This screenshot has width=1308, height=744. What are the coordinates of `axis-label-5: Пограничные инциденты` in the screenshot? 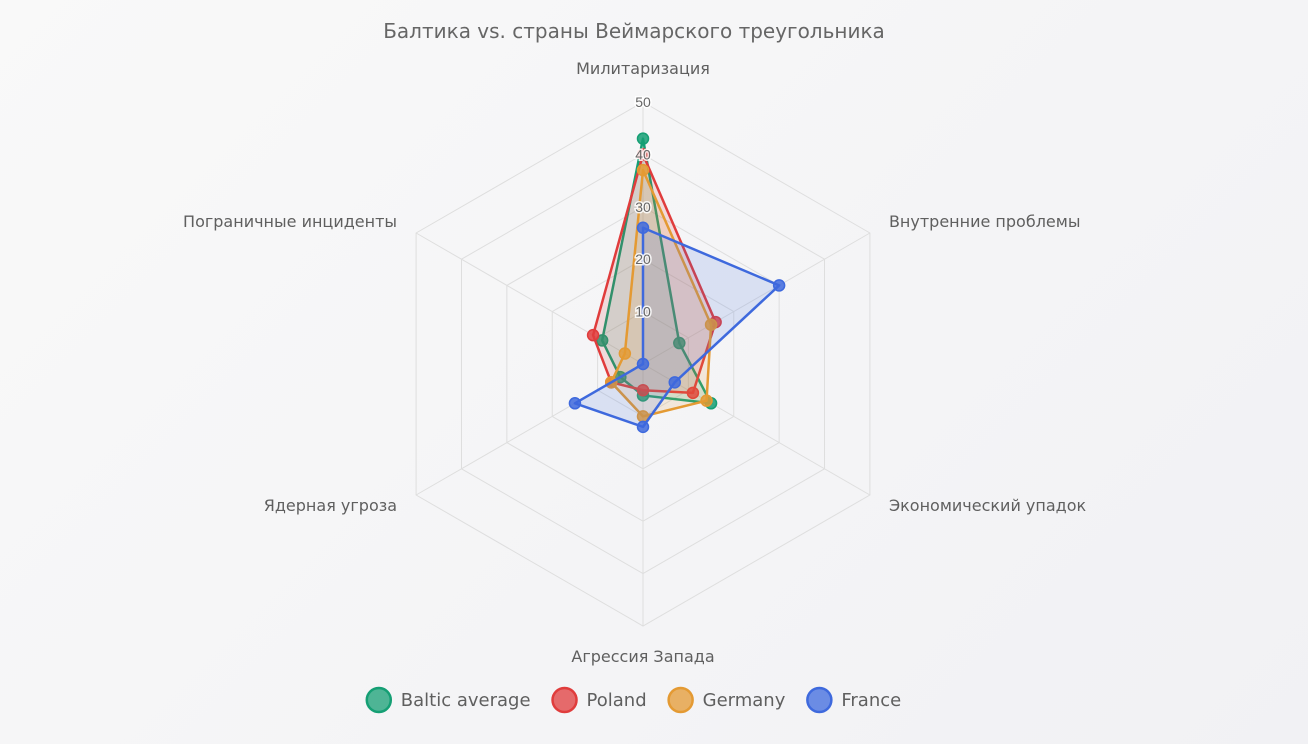 It's located at (290, 221).